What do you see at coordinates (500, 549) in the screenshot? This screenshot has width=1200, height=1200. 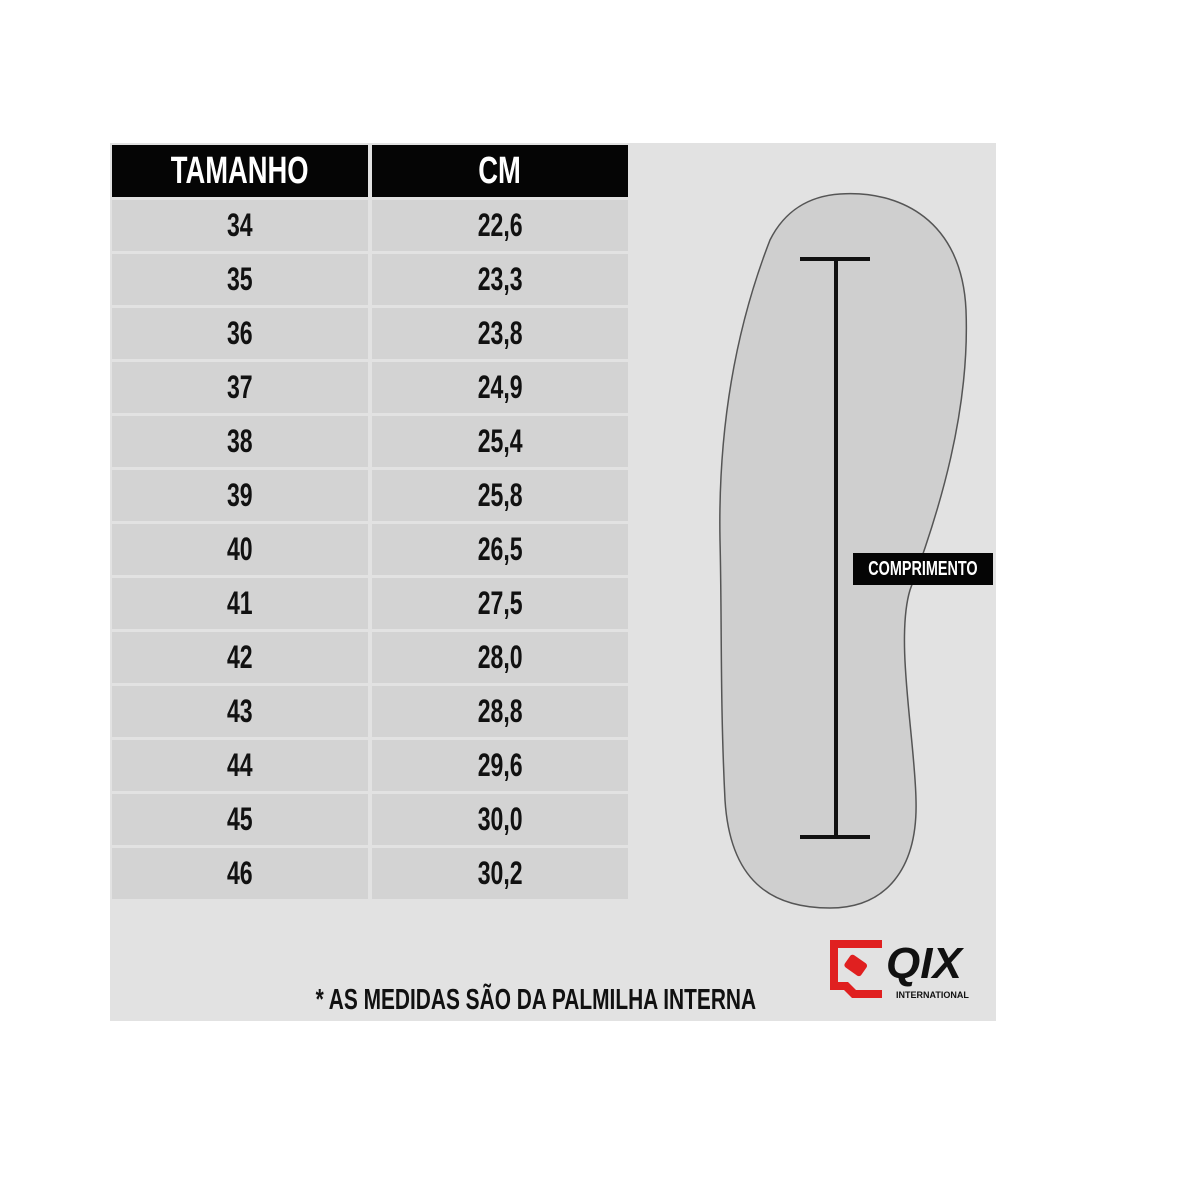 I see `cm-cell: 26,5` at bounding box center [500, 549].